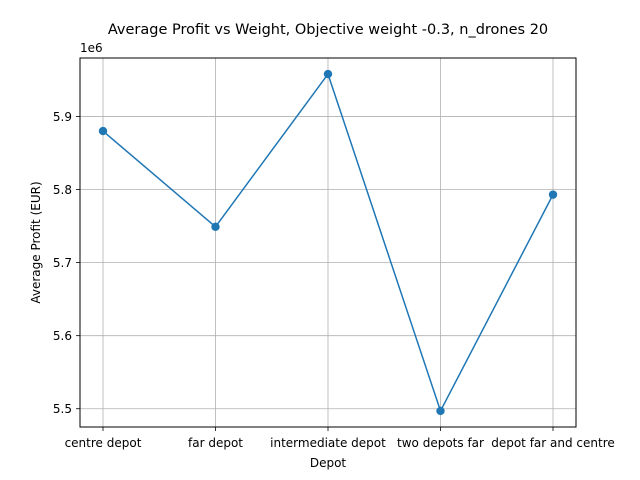 The width and height of the screenshot is (640, 480). Describe the element at coordinates (440, 443) in the screenshot. I see `x-tick-label: two depots far` at that location.